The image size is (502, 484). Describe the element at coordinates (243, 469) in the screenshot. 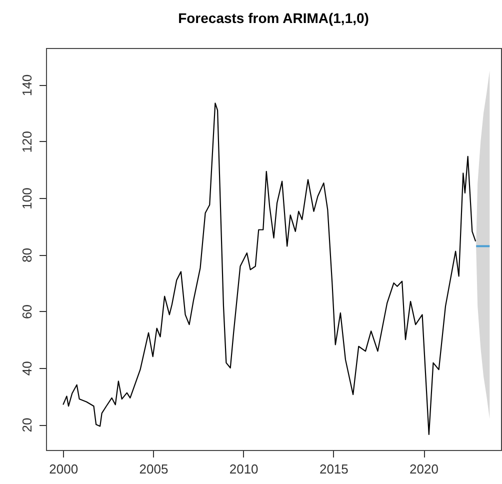

I see `x-tick-label: 2010` at that location.